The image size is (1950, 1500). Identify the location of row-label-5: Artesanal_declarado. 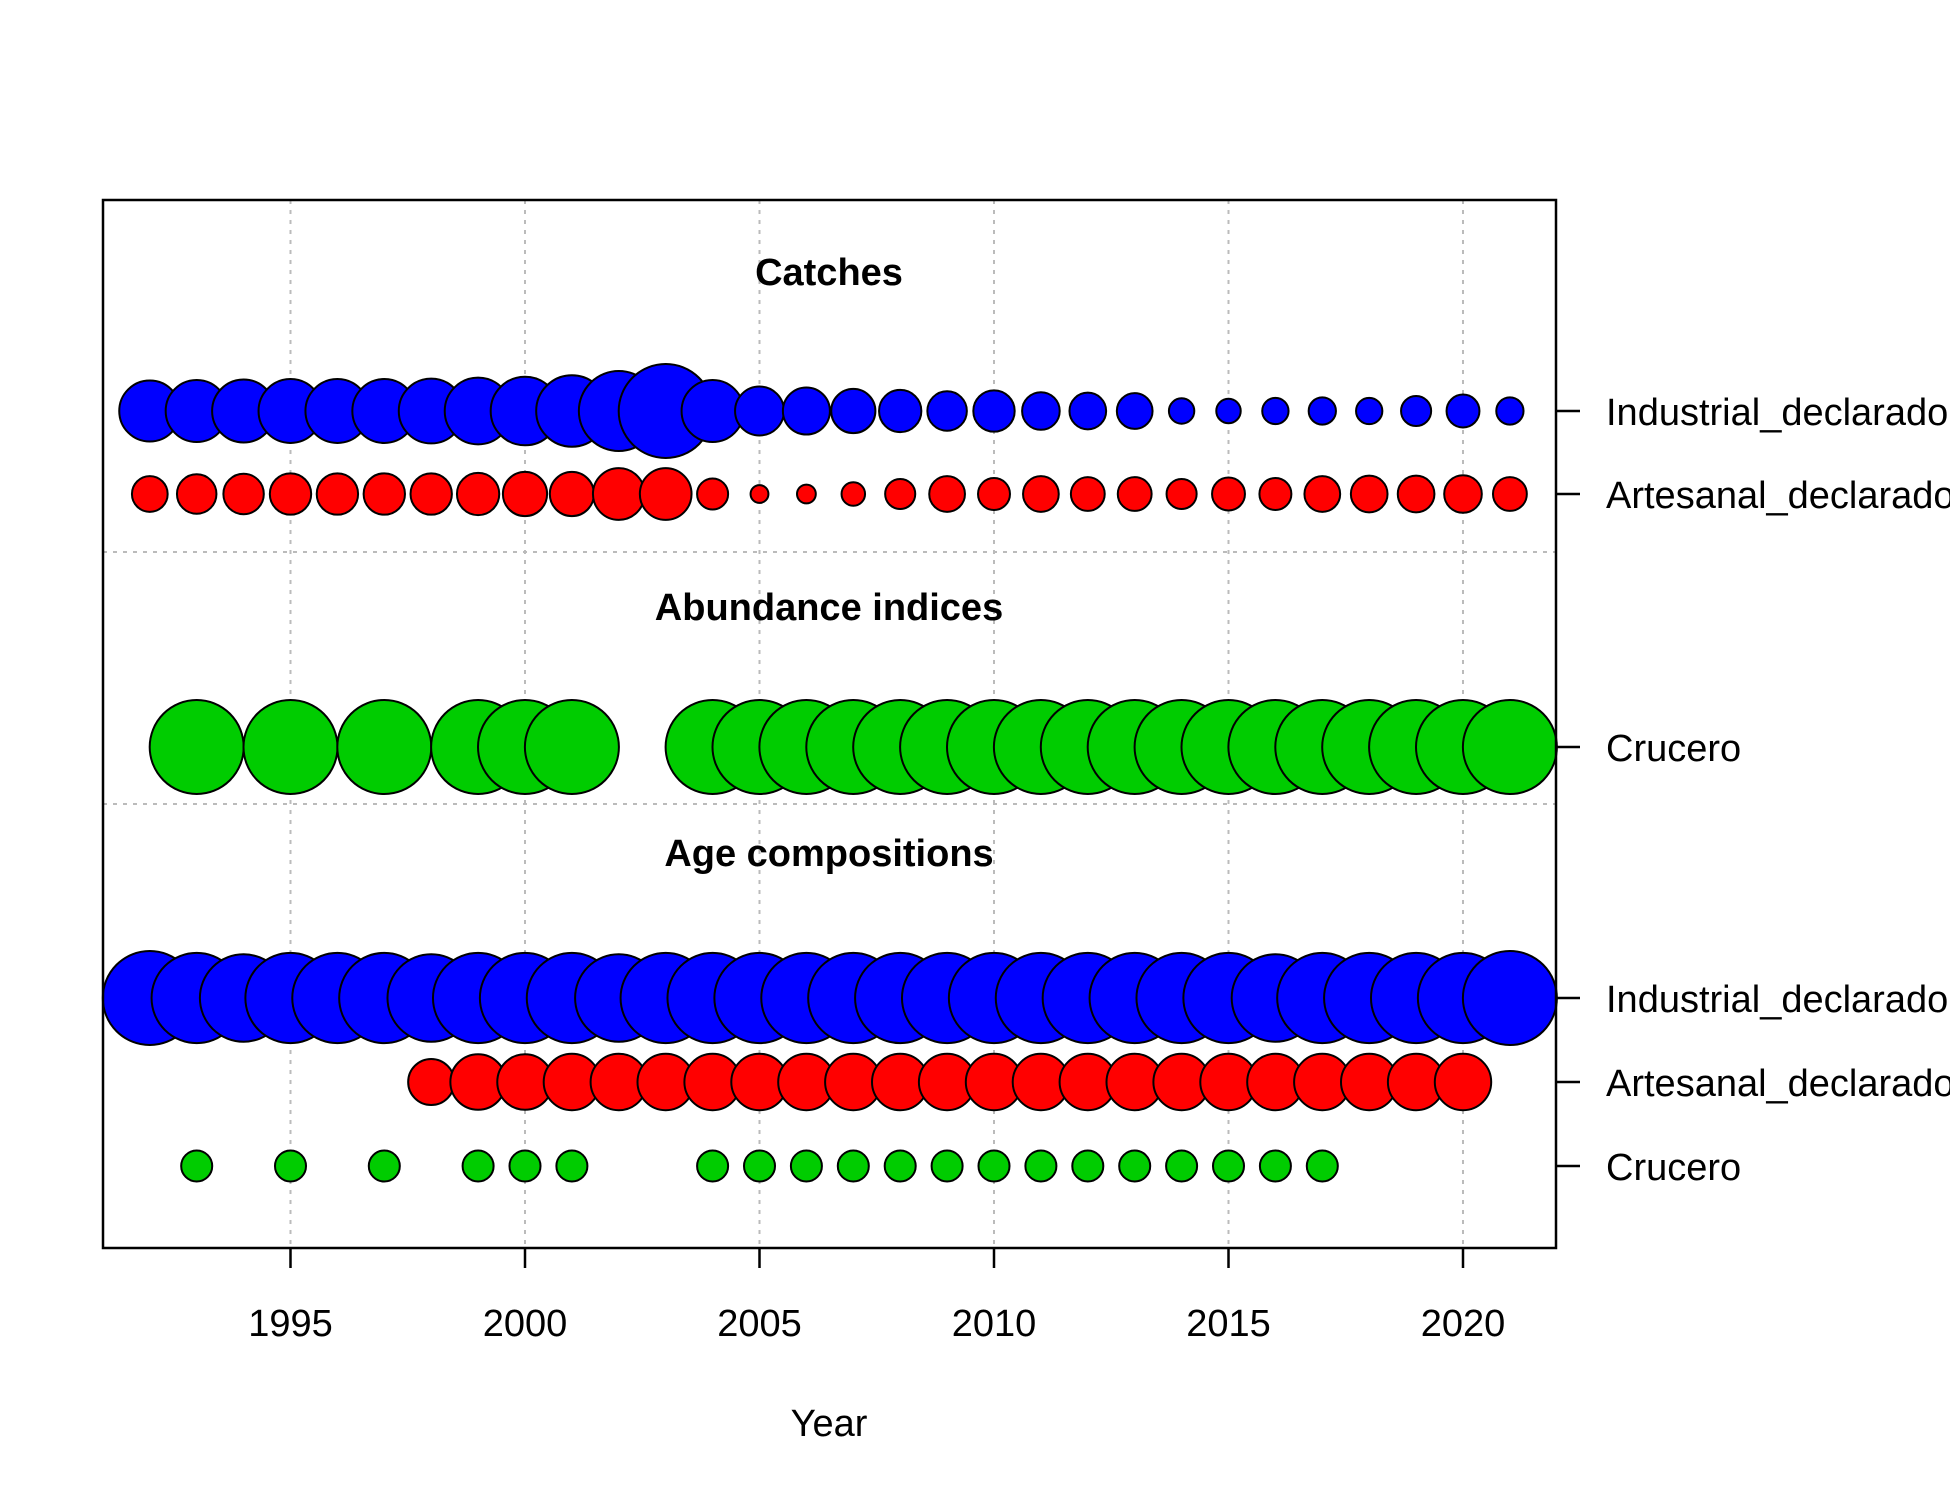
(1778, 1084).